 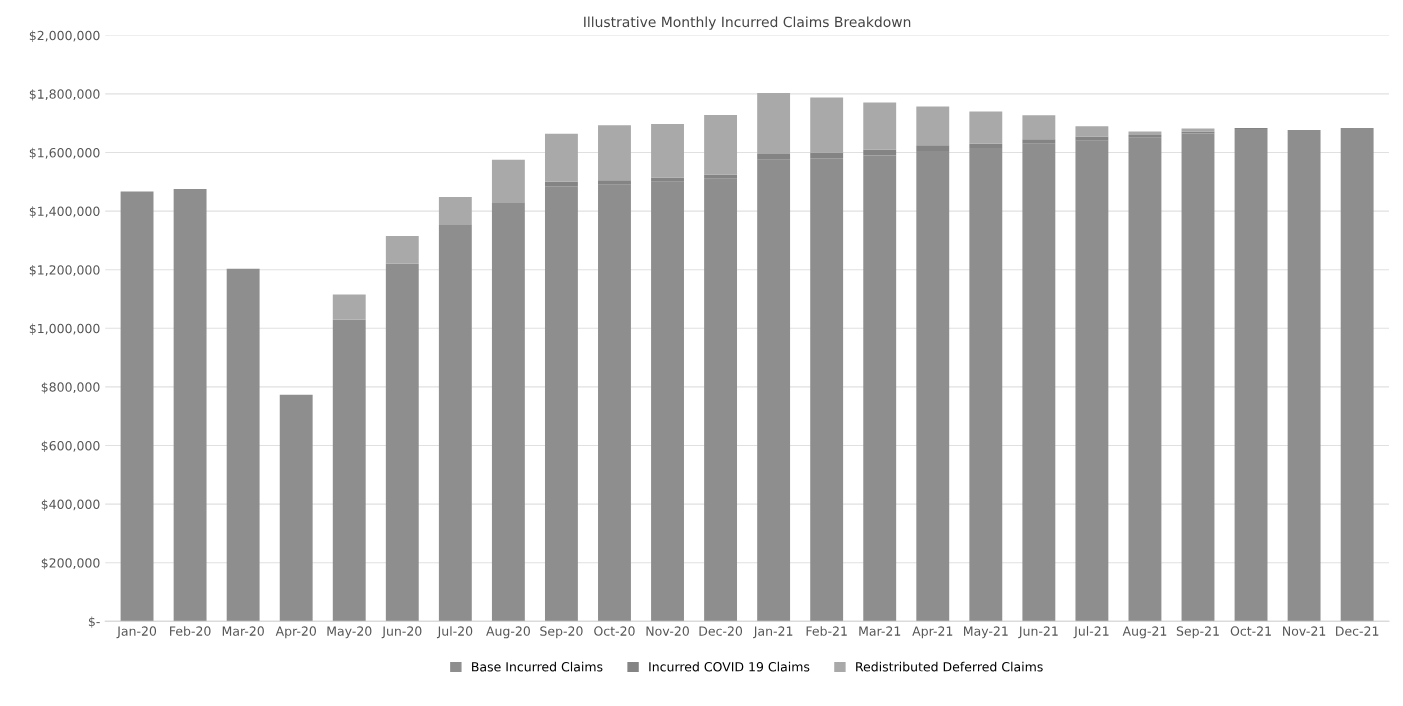 I want to click on x-tick-label: Feb-21, so click(x=826, y=631).